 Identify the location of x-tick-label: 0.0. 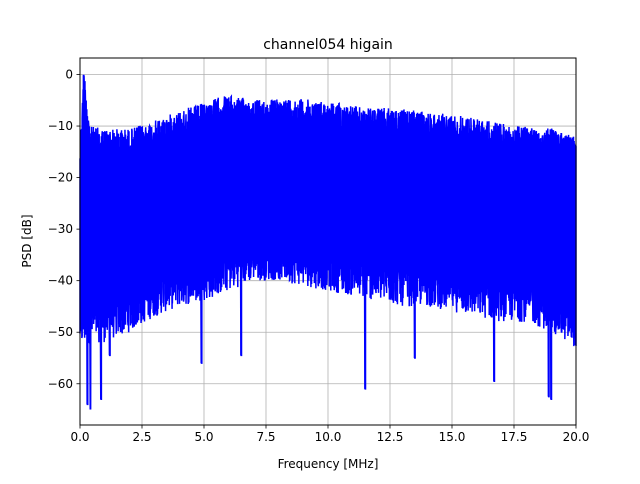
(79, 437).